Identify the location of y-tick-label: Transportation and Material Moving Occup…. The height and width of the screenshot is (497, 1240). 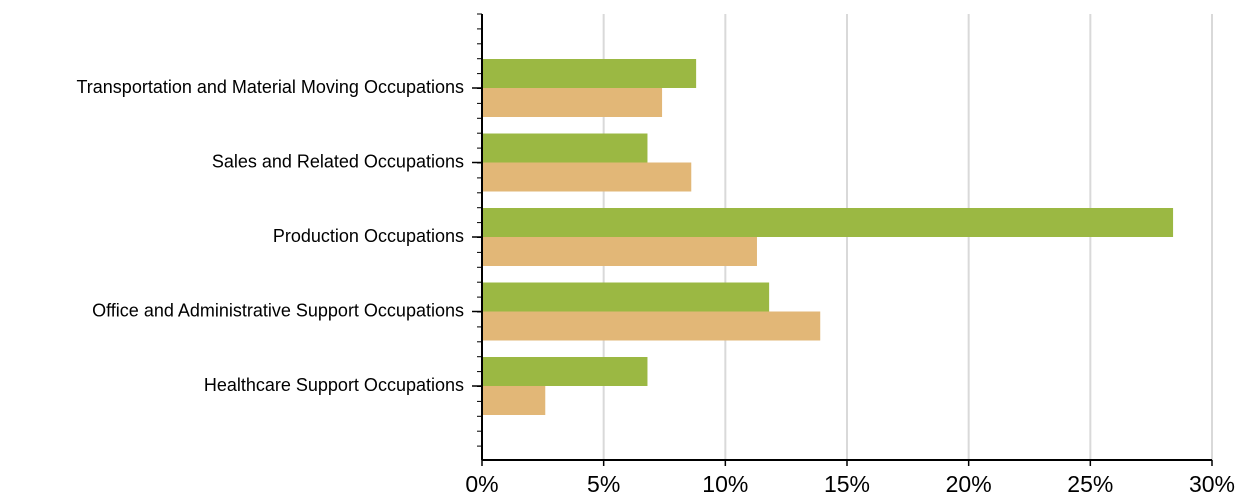
(270, 87).